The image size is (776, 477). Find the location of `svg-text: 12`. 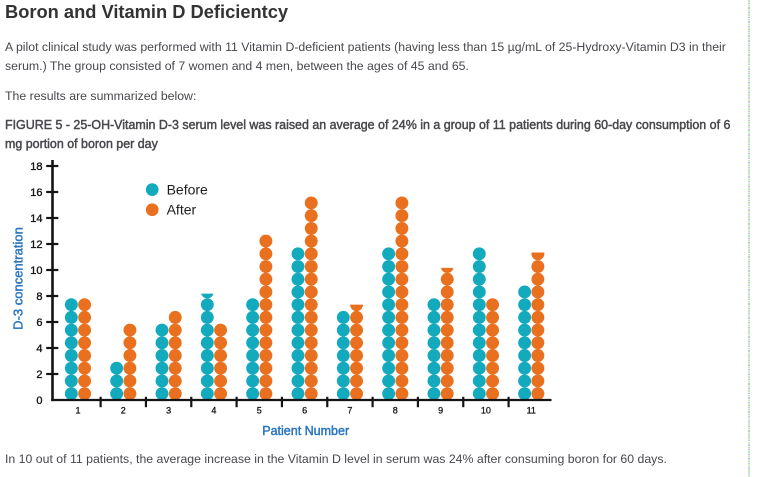

svg-text: 12 is located at coordinates (36, 245).